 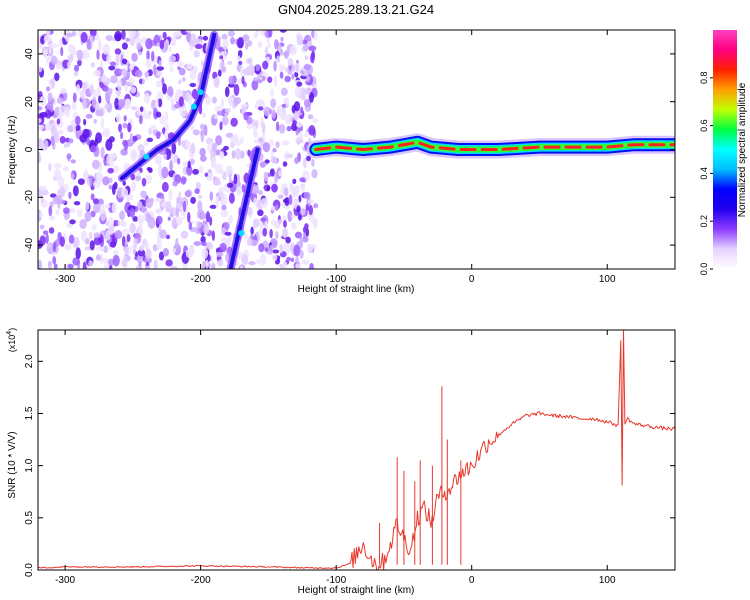 I want to click on figure-title: GN04.2025.289.13.21.G24, so click(x=356, y=9).